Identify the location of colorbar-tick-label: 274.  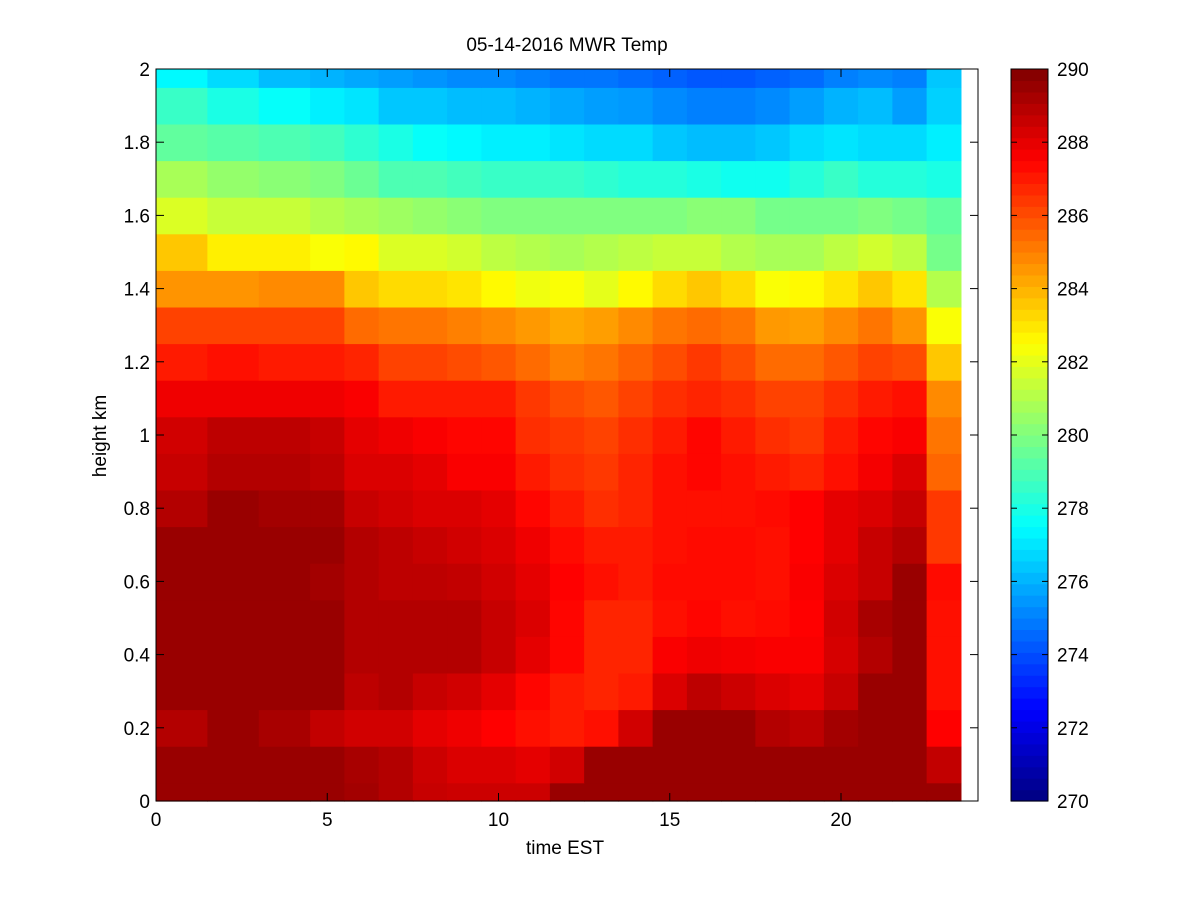
(1073, 656).